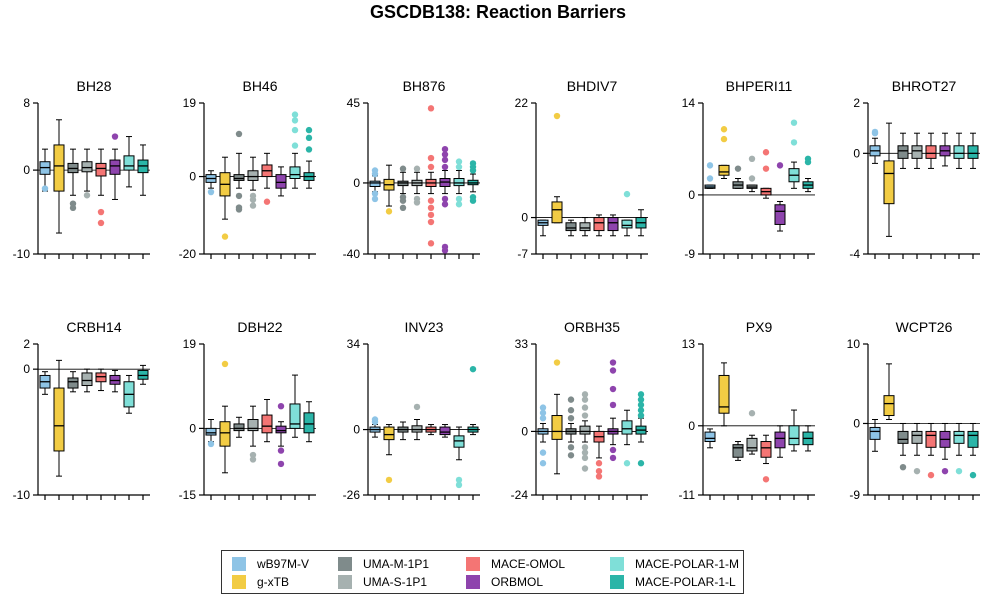 The height and width of the screenshot is (599, 996). What do you see at coordinates (520, 495) in the screenshot?
I see `y-tick-label: -24` at bounding box center [520, 495].